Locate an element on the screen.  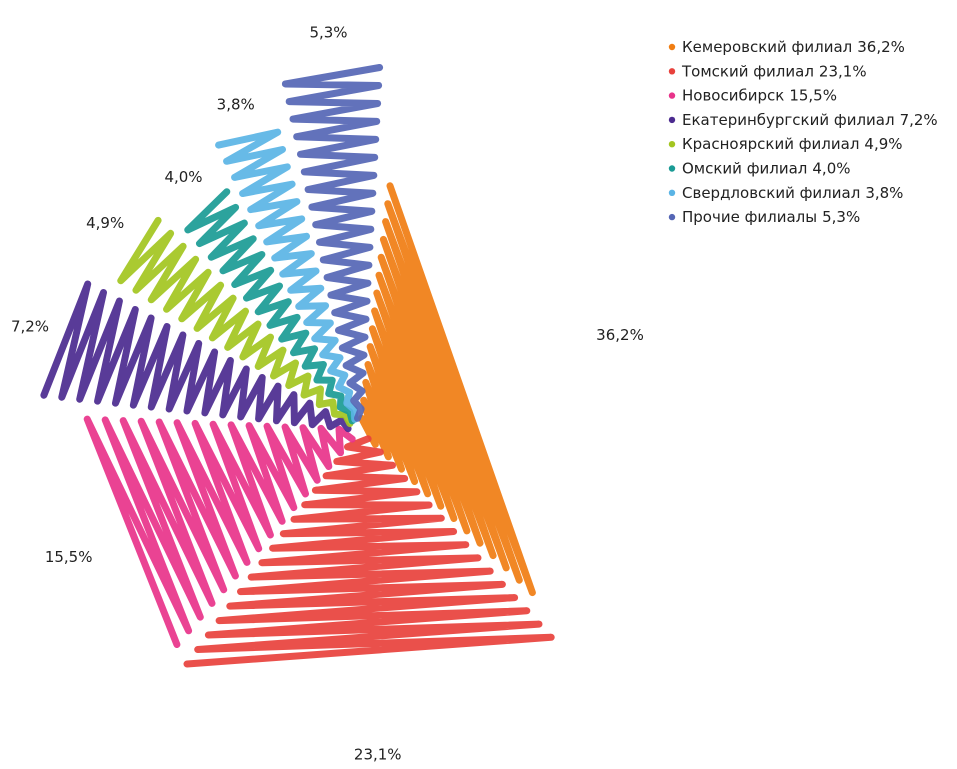
slice-label: 3,8% is located at coordinates (236, 104).